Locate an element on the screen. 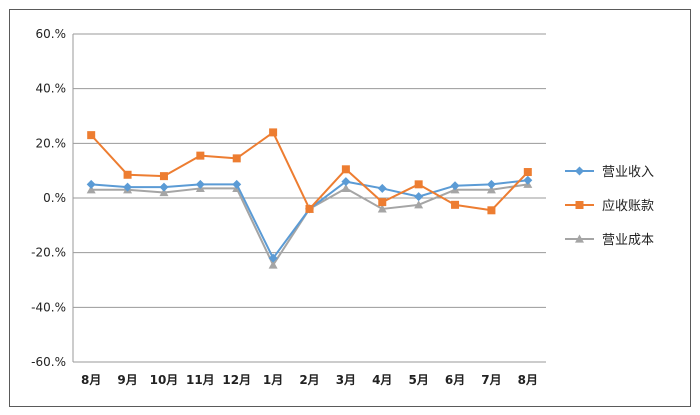 This screenshot has height=415, width=700. x-tick-label: 1月 is located at coordinates (273, 380).